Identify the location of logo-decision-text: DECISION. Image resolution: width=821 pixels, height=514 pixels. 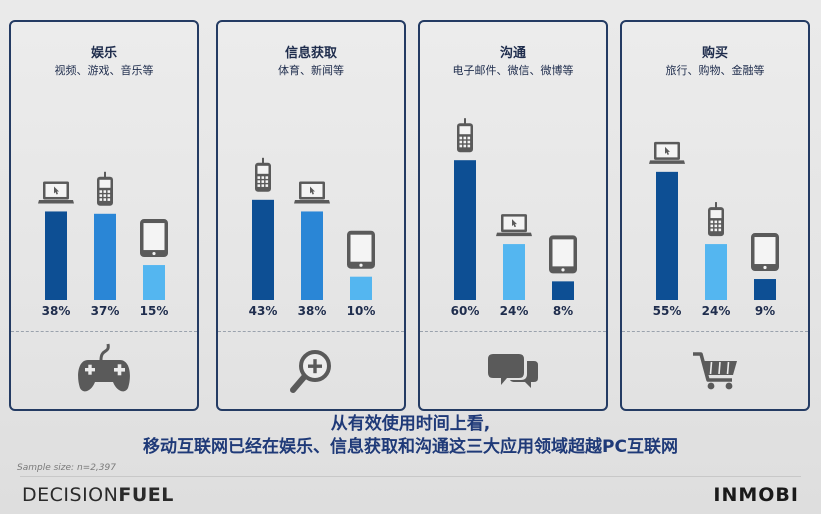
(70, 495).